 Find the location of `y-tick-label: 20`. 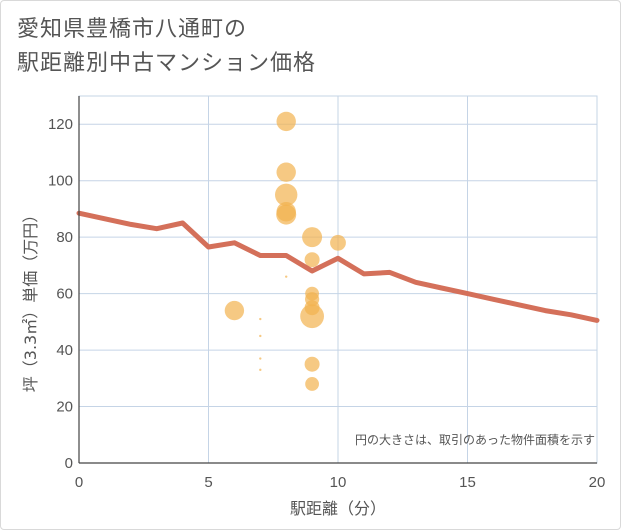

y-tick-label: 20 is located at coordinates (64, 407).